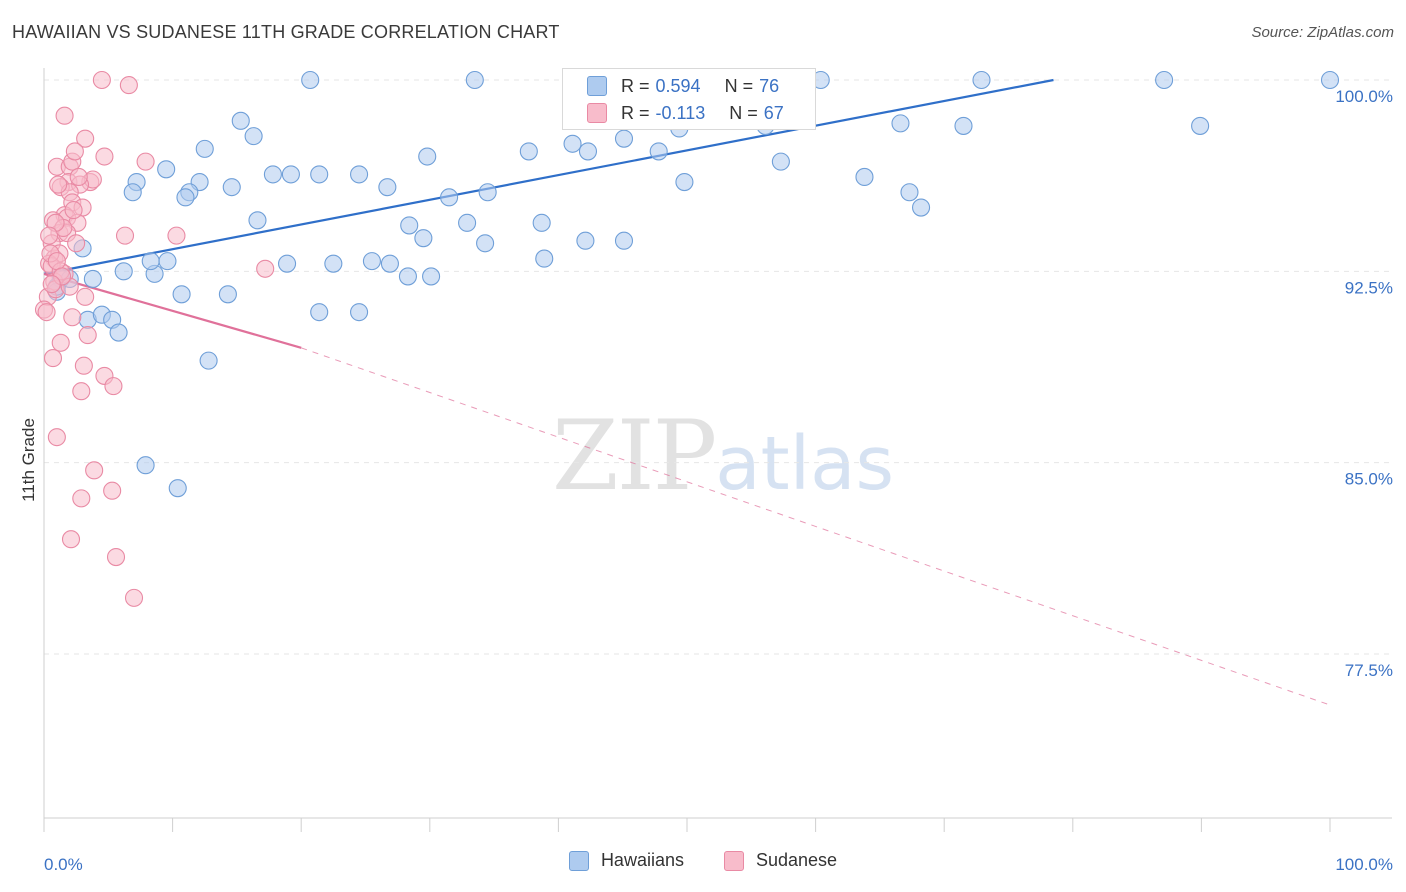 The height and width of the screenshot is (892, 1406). What do you see at coordinates (769, 85) in the screenshot?
I see `legend-n-value: 76` at bounding box center [769, 85].